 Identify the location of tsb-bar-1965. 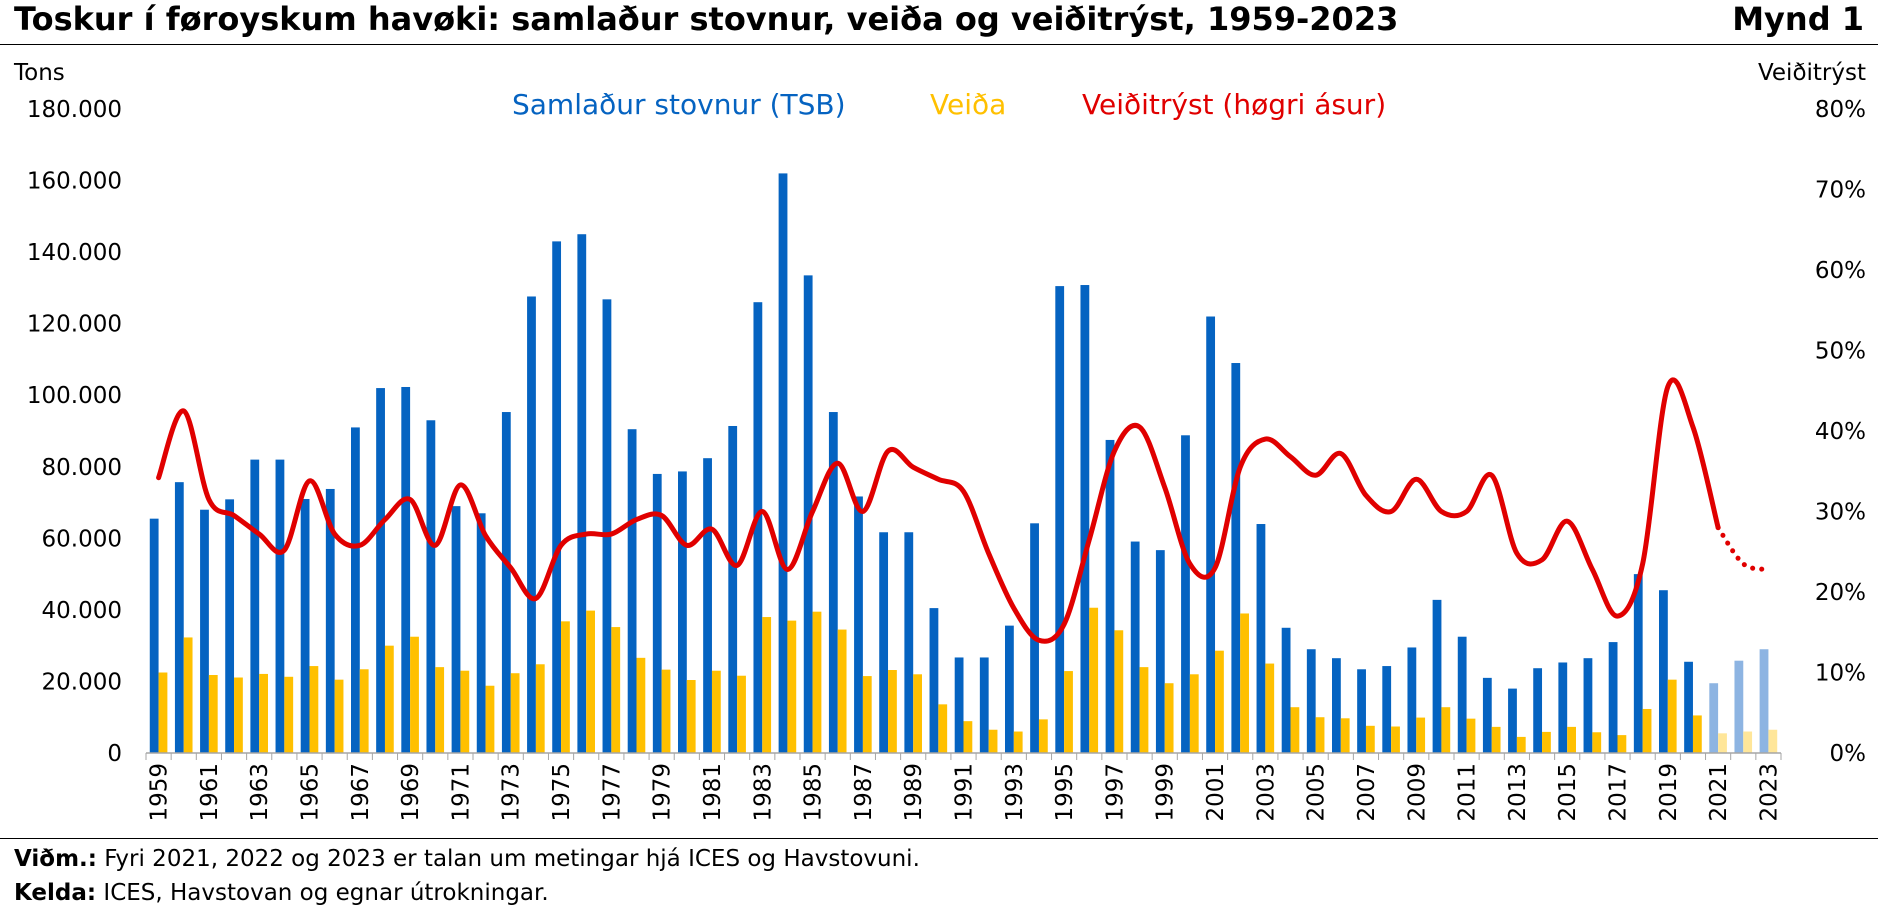
(305, 625).